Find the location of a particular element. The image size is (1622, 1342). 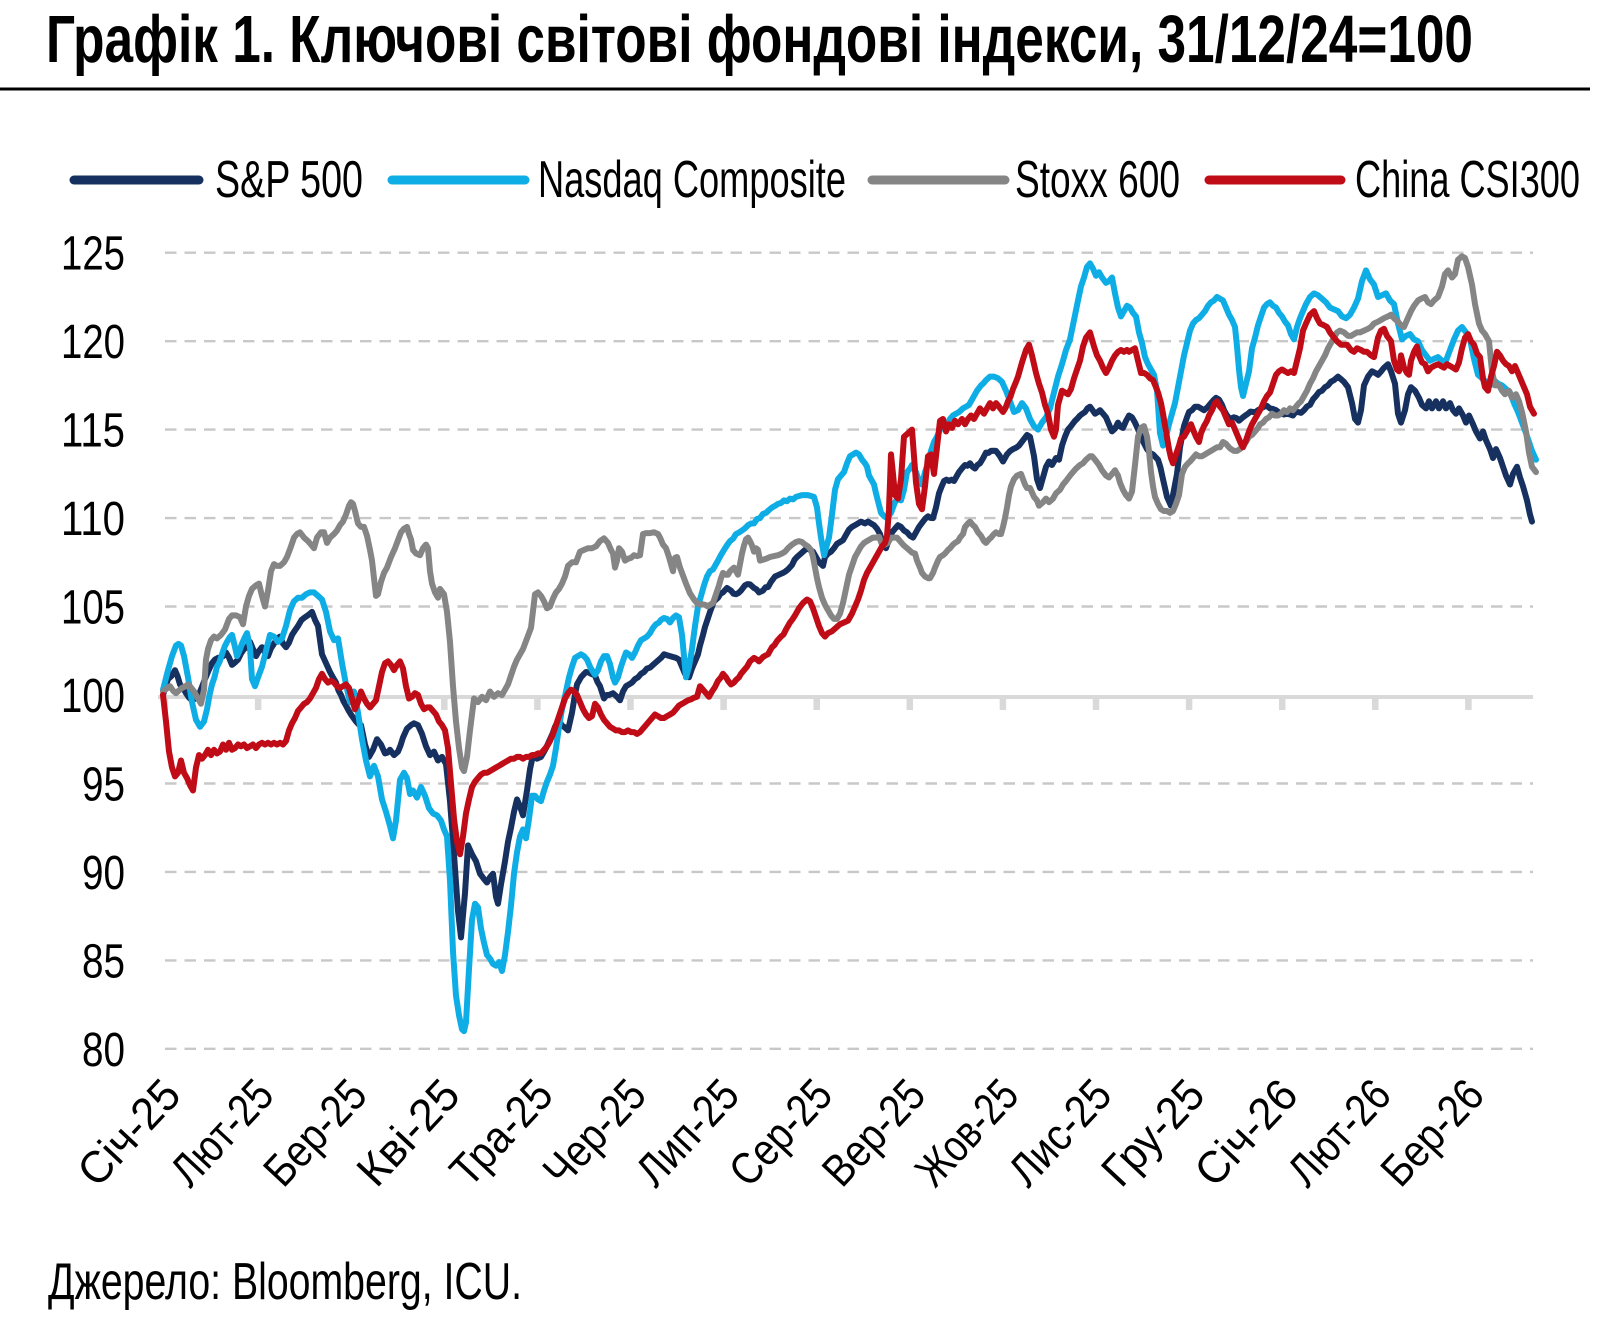

svg-text: 120 is located at coordinates (93, 342).